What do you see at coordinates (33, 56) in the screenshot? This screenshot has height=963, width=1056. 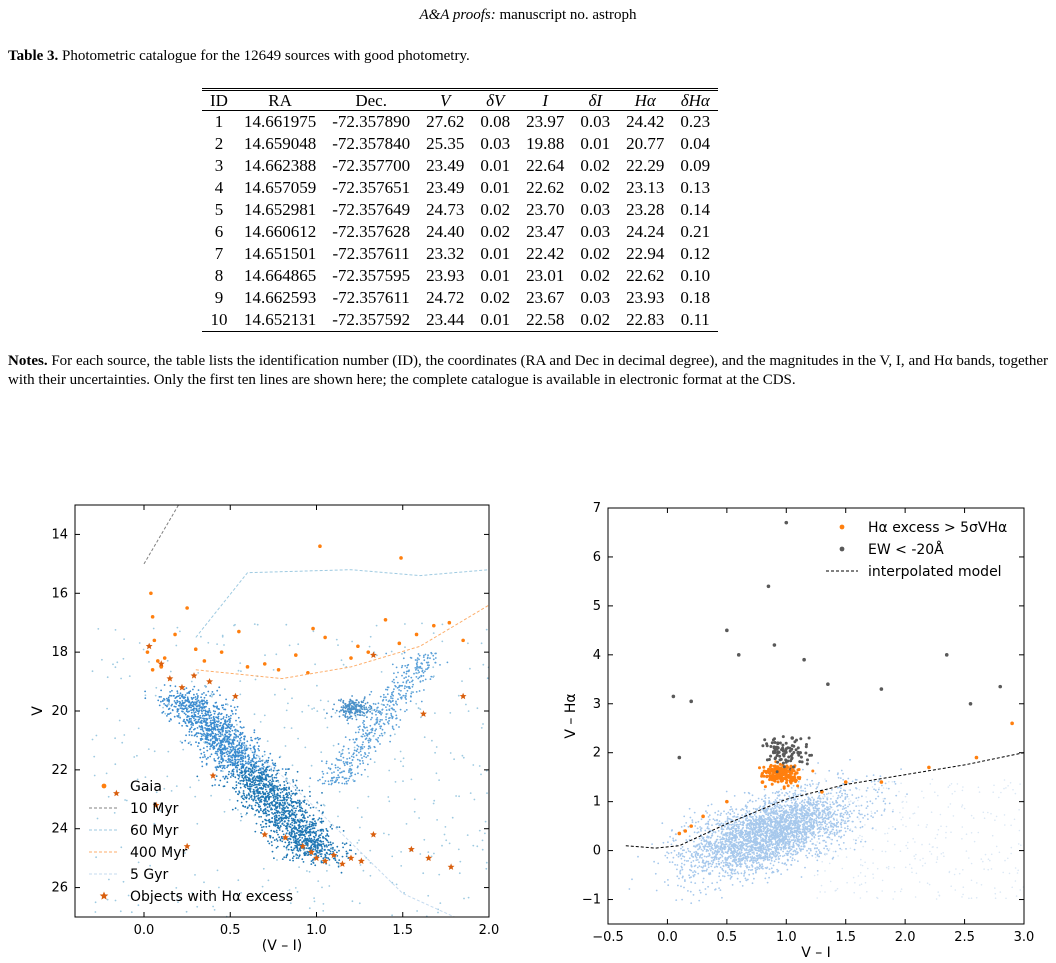 I see `caption-label: Table 3.` at bounding box center [33, 56].